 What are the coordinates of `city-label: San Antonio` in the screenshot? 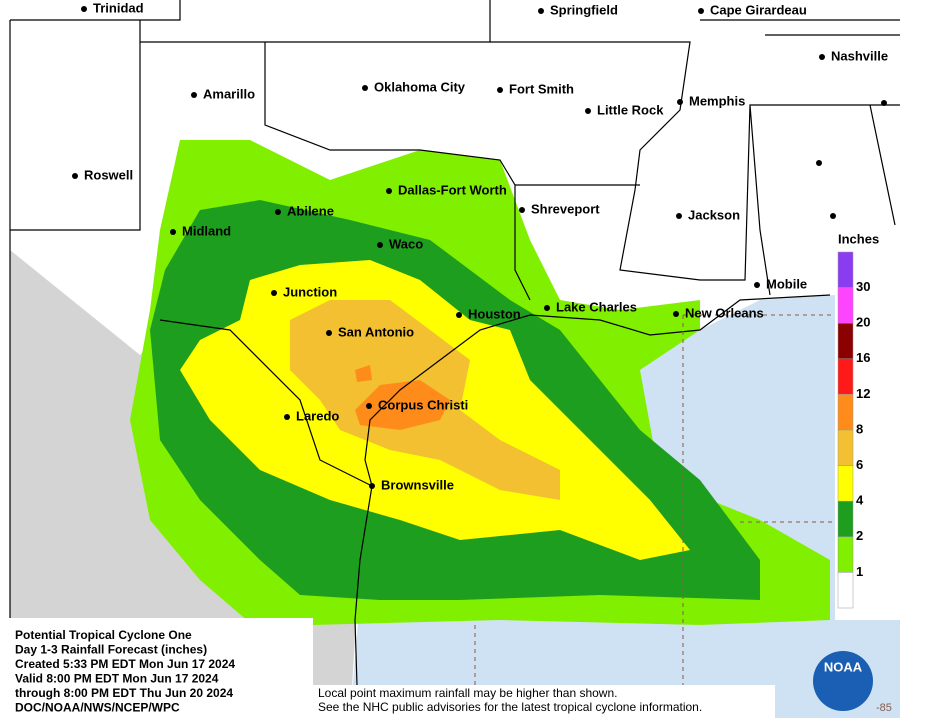 It's located at (376, 331).